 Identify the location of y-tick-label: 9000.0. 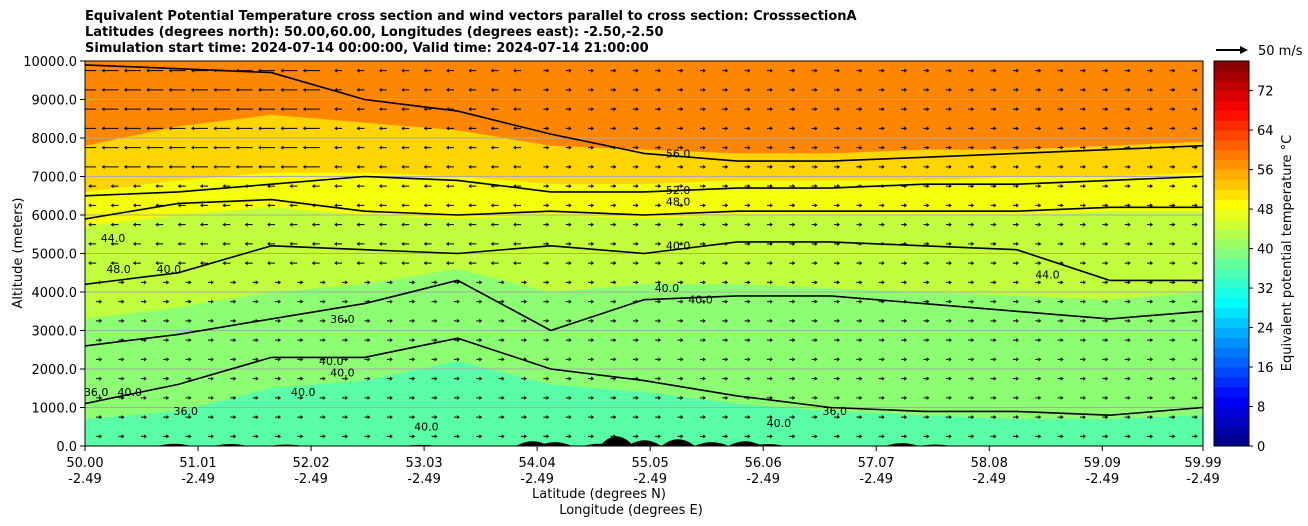
(55, 101).